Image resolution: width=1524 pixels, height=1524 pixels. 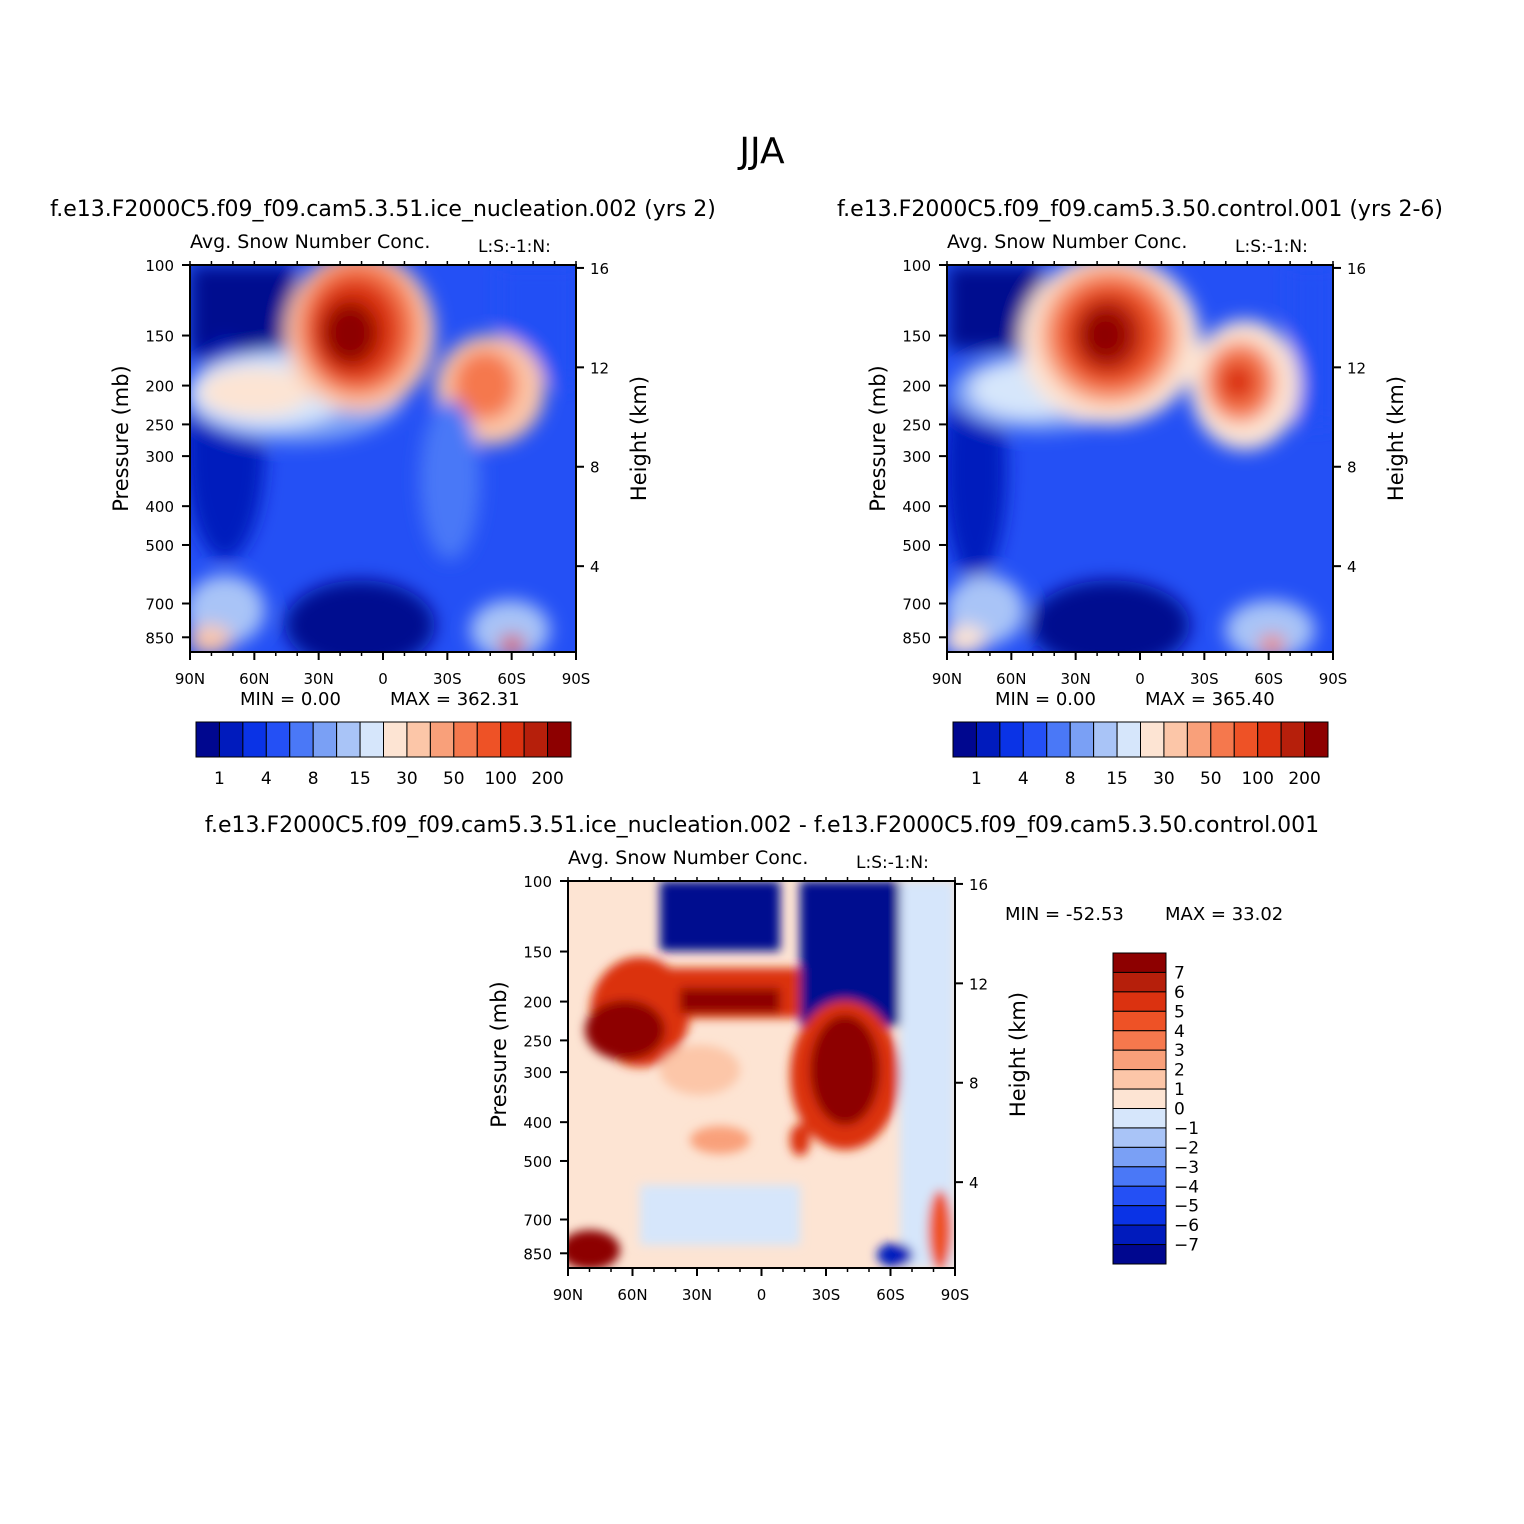 What do you see at coordinates (878, 438) in the screenshot?
I see `y-axis-label: Pressure (mb)` at bounding box center [878, 438].